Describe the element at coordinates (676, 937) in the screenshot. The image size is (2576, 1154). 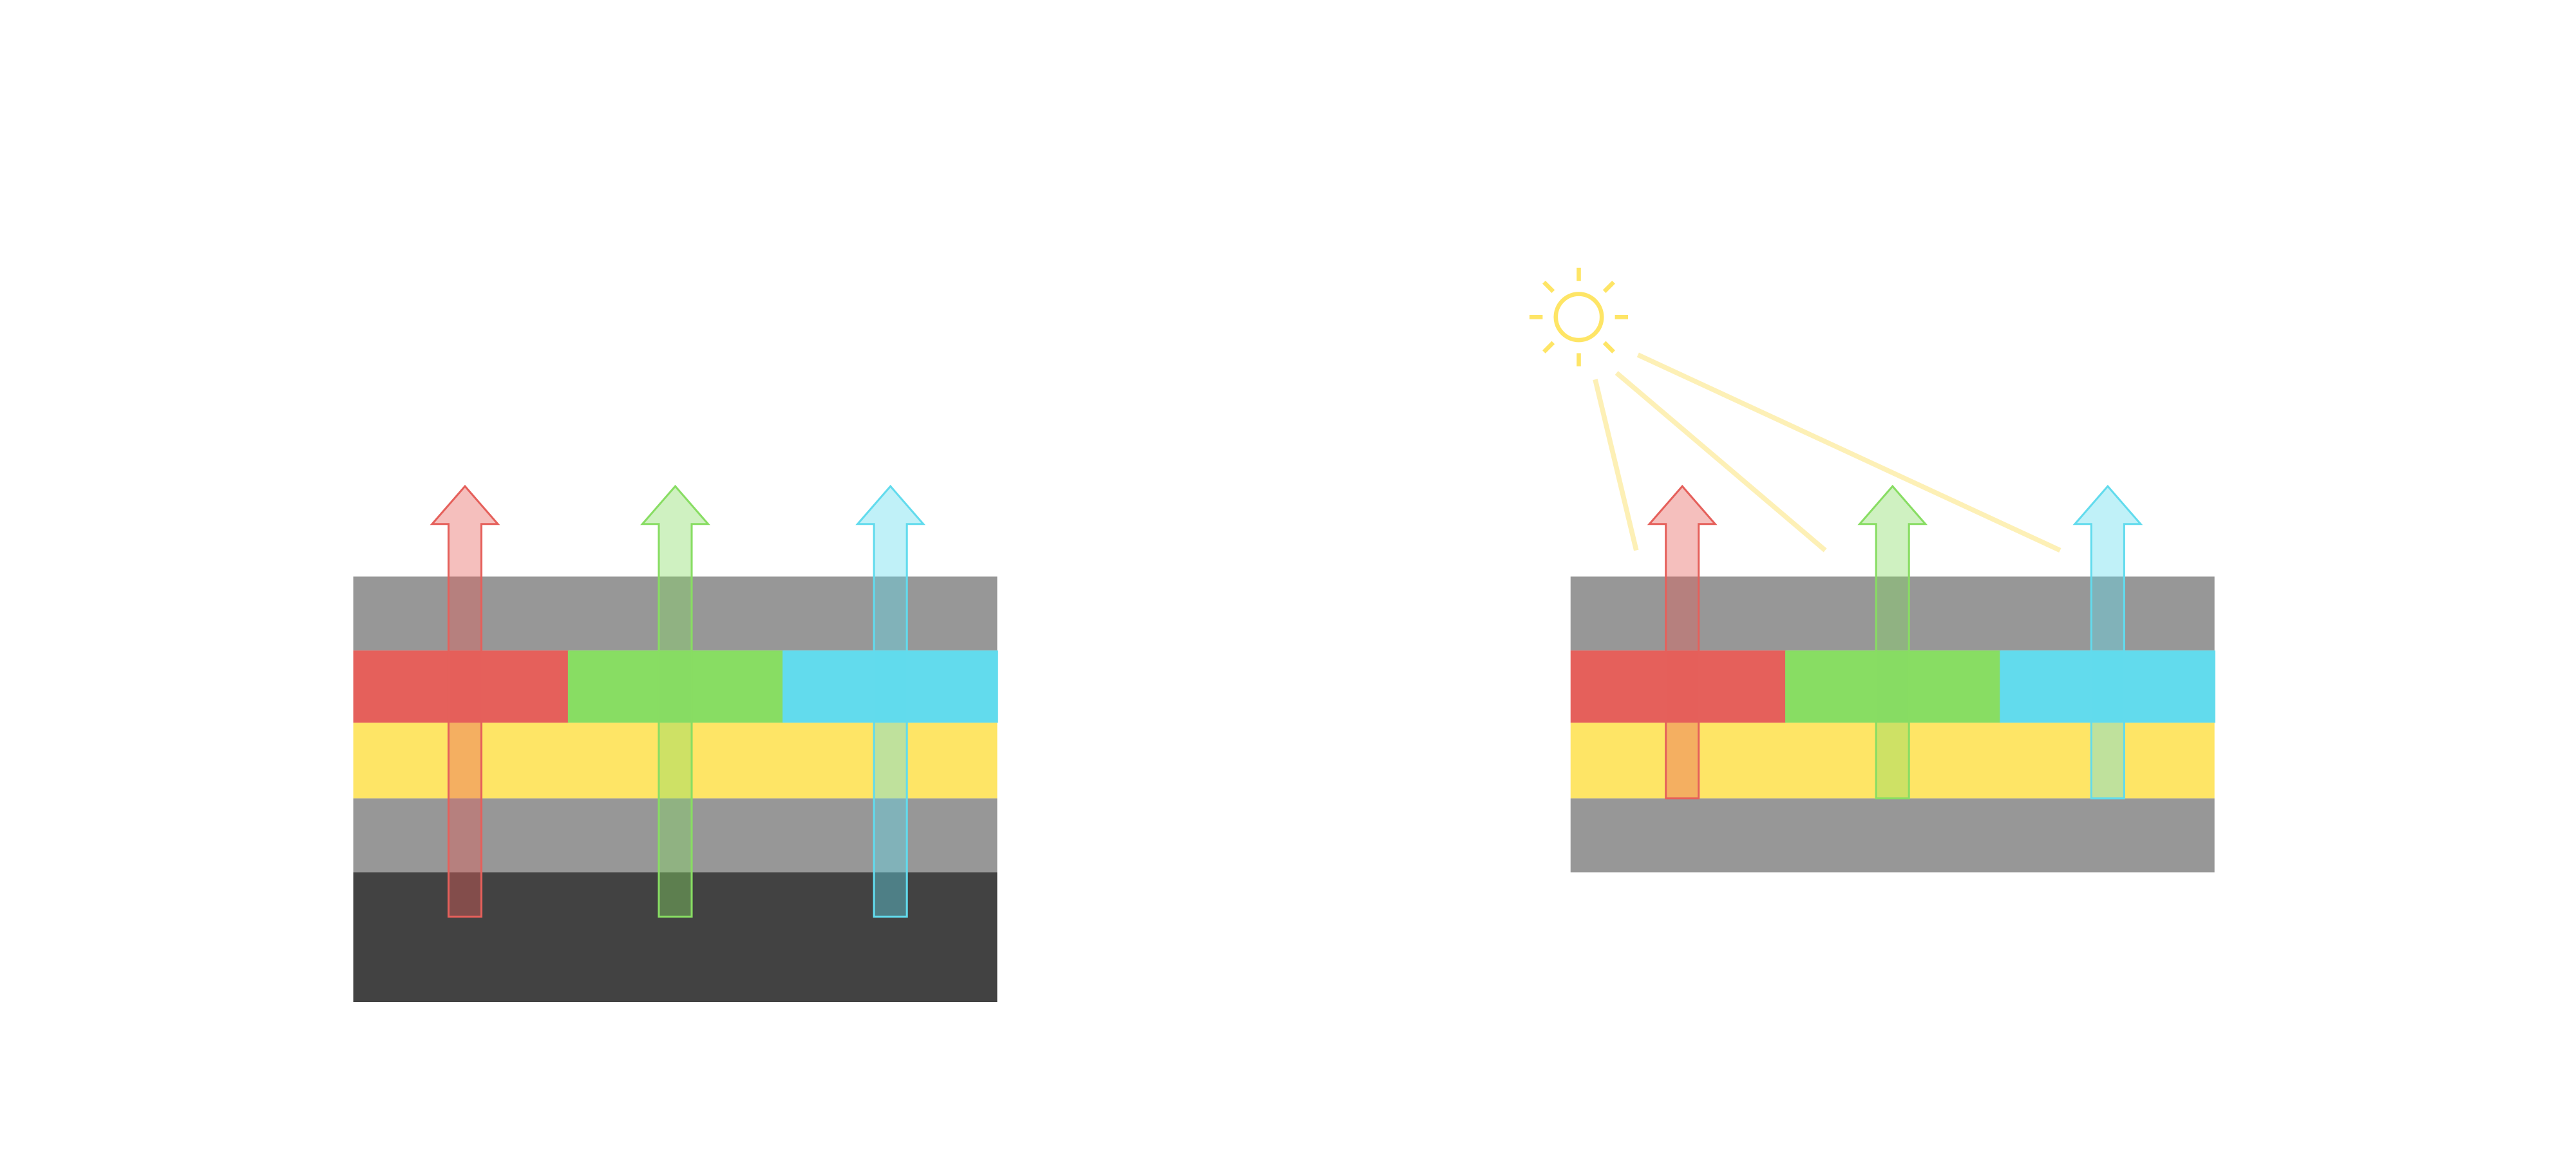
I see `dark-layer` at that location.